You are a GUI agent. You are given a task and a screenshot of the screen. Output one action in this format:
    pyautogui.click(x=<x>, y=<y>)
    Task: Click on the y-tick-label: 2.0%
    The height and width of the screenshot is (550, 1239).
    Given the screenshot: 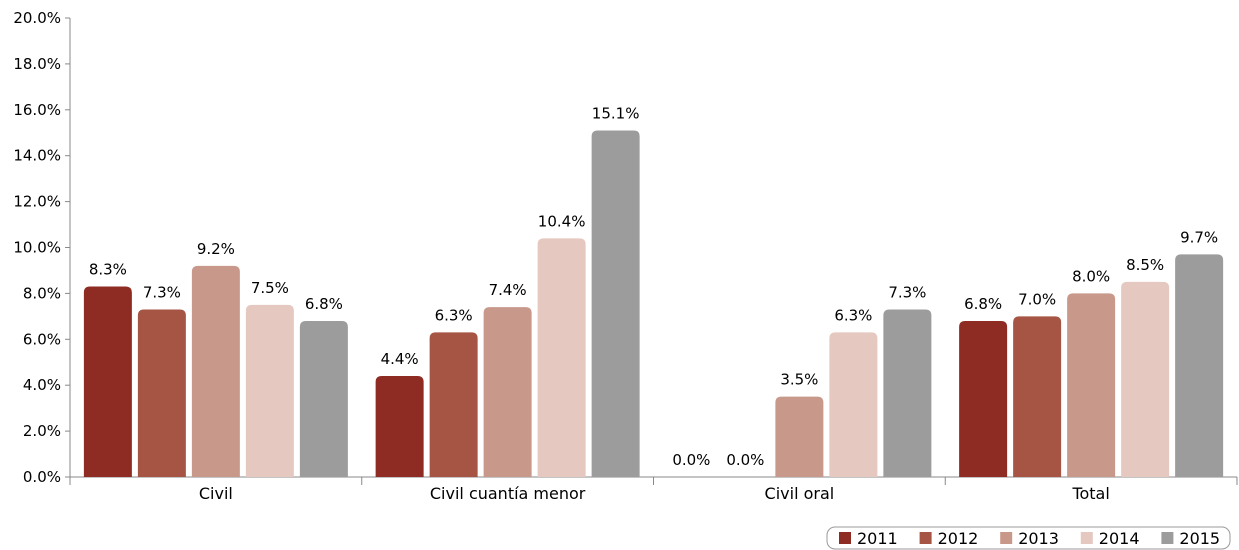 What is the action you would take?
    pyautogui.click(x=42, y=431)
    